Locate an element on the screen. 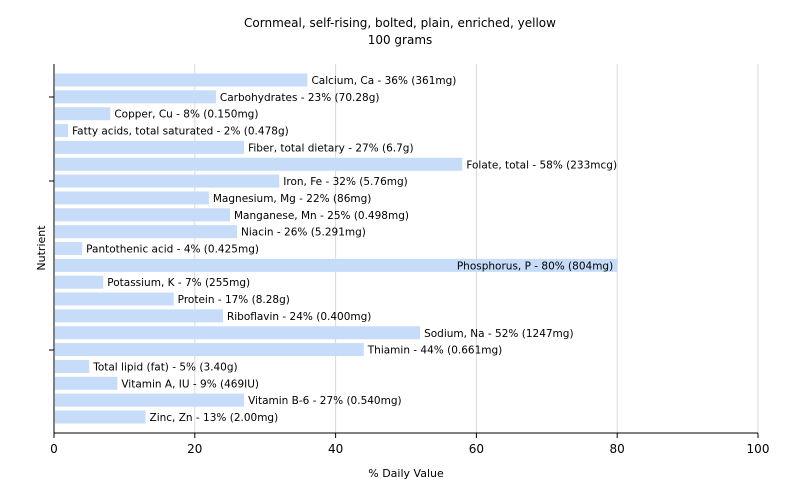 Image resolution: width=800 pixels, height=500 pixels. x-tick-label: 100 is located at coordinates (758, 449).